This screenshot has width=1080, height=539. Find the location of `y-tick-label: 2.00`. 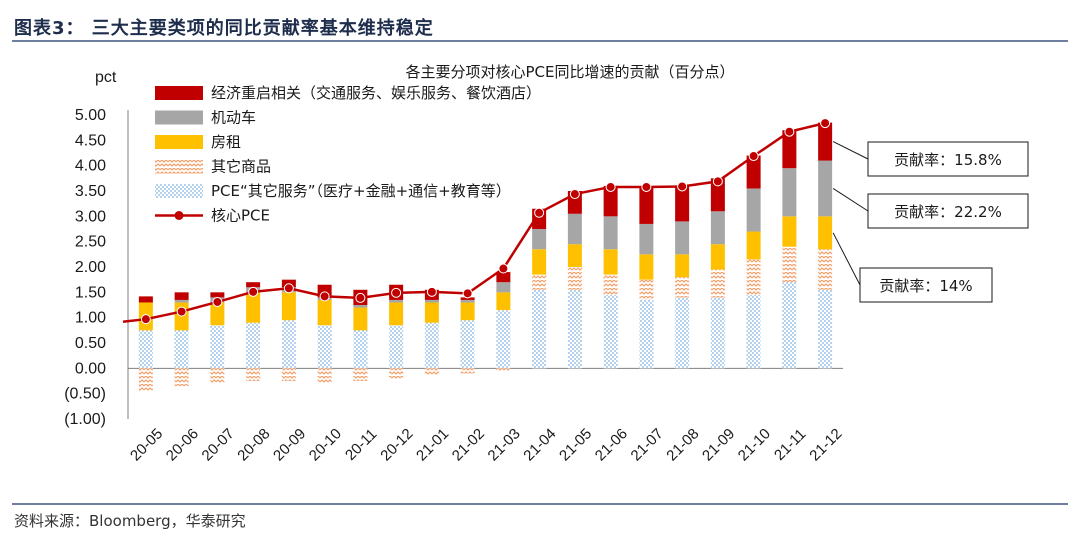

y-tick-label: 2.00 is located at coordinates (90, 267).